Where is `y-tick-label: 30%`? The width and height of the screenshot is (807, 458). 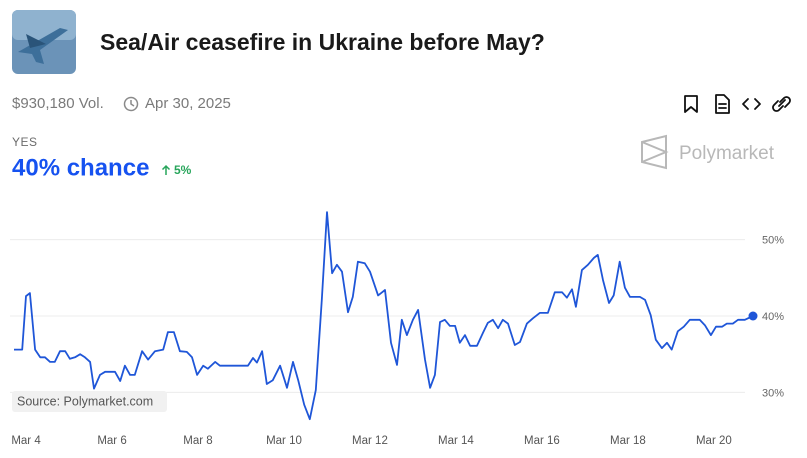 y-tick-label: 30% is located at coordinates (773, 393).